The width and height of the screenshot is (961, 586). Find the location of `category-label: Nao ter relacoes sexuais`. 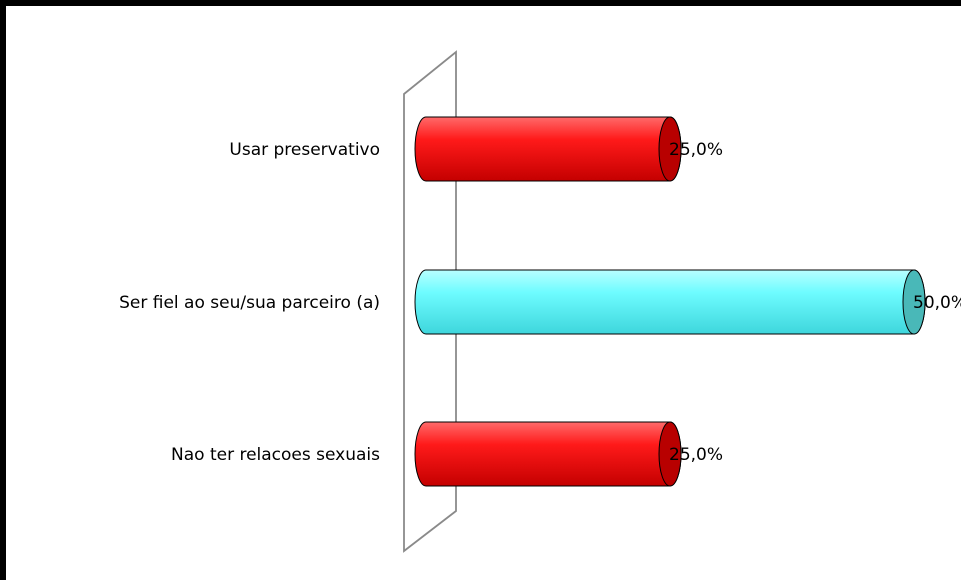

category-label: Nao ter relacoes sexuais is located at coordinates (275, 455).